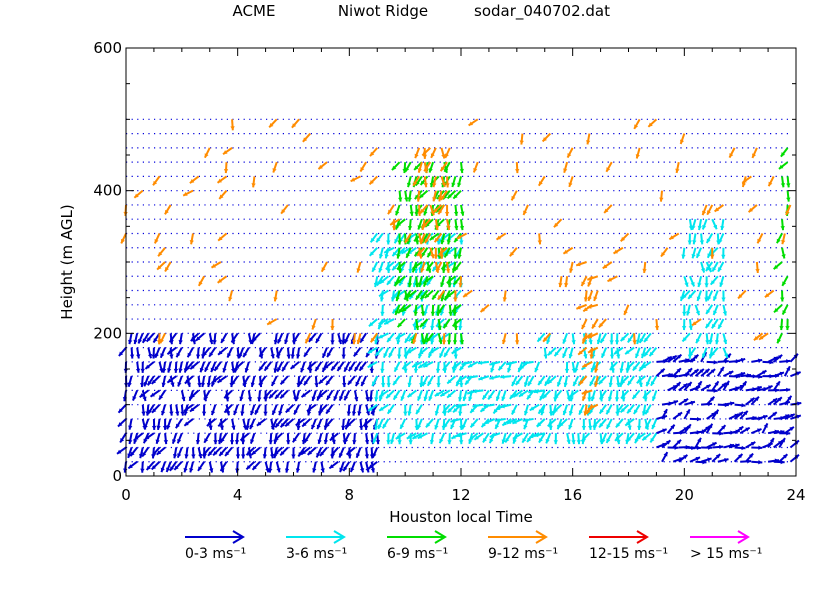 Image resolution: width=840 pixels, height=604 pixels. I want to click on legend-item: 12-15 ms⁻¹, so click(628, 546).